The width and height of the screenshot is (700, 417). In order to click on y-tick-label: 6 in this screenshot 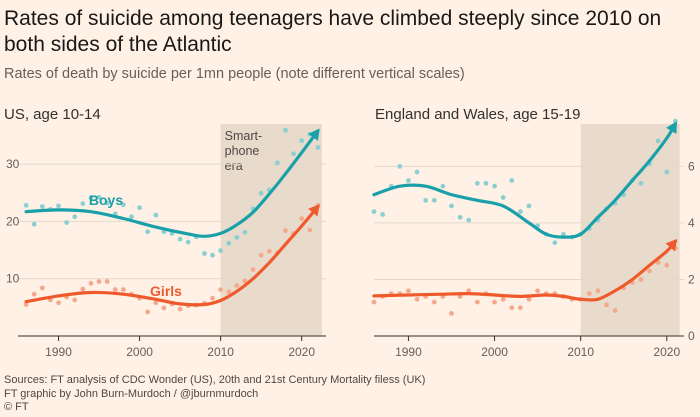, I will do `click(691, 166)`.